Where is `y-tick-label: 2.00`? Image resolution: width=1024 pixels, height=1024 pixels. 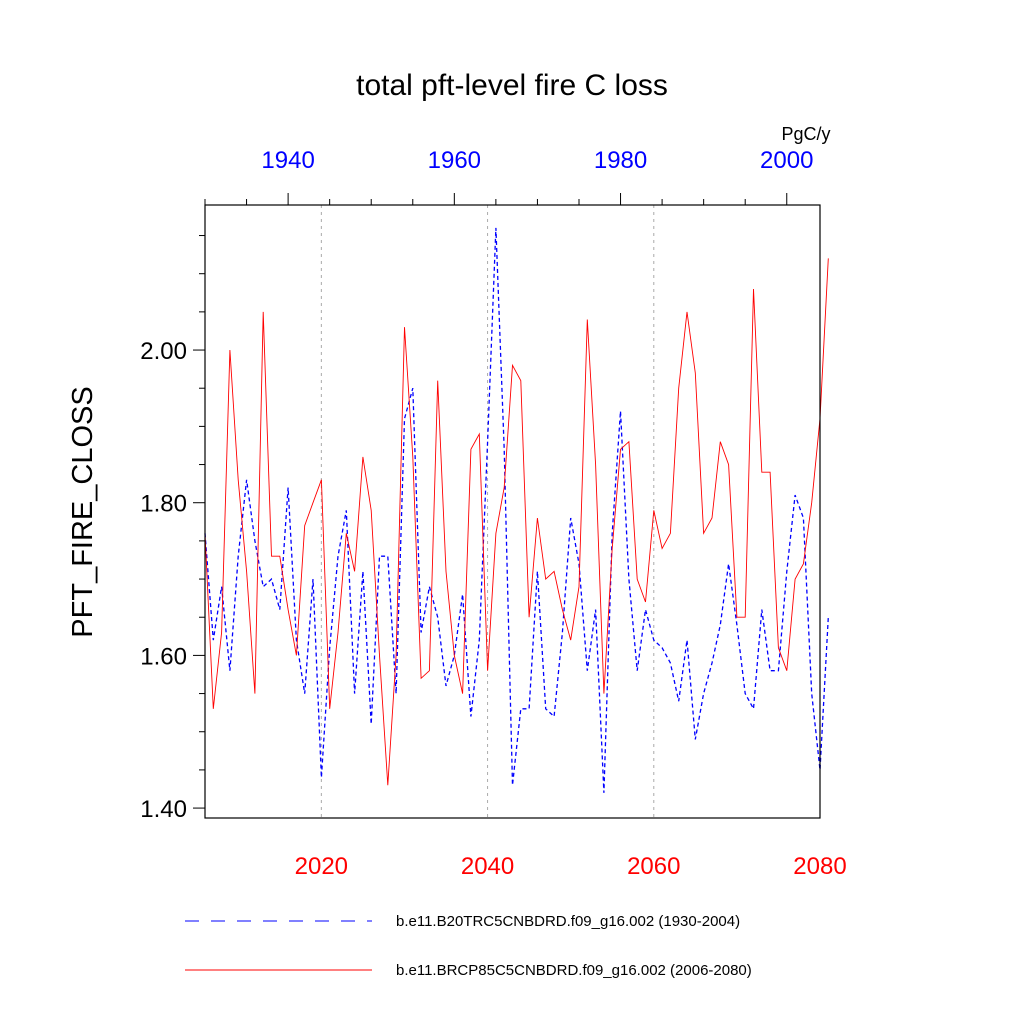 y-tick-label: 2.00 is located at coordinates (163, 351).